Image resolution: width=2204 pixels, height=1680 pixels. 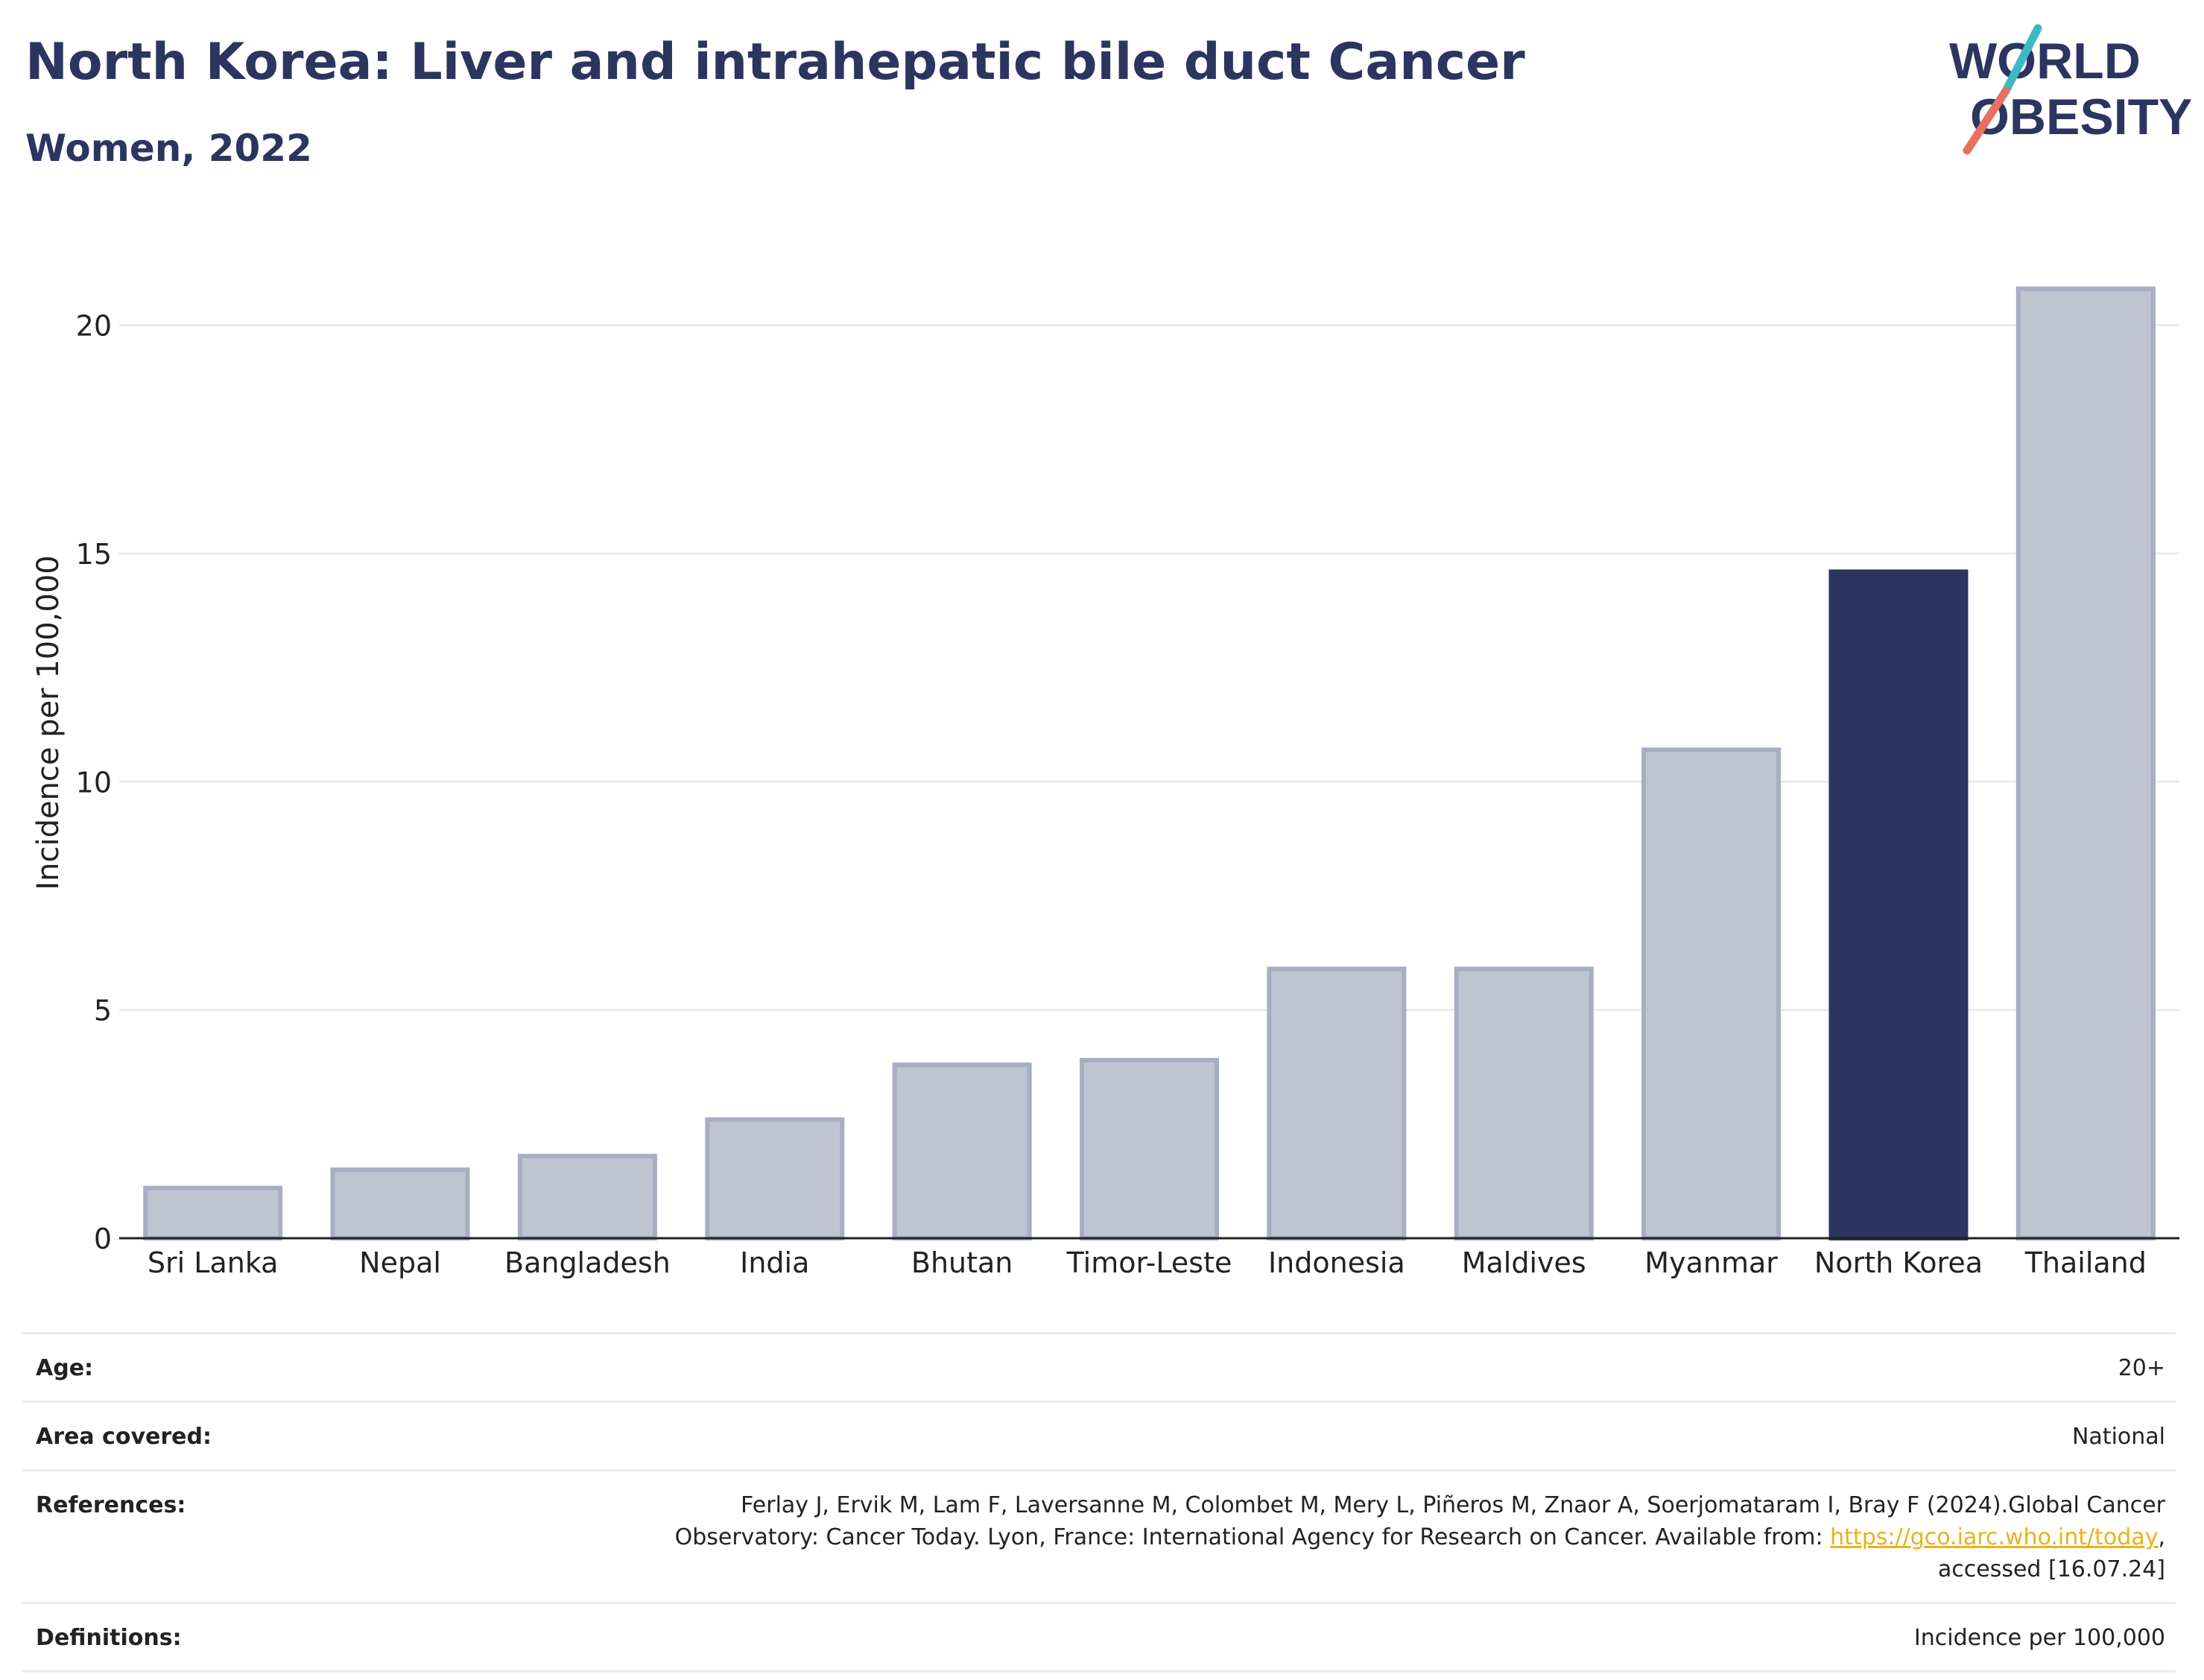 What do you see at coordinates (1149, 1149) in the screenshot?
I see `bar-timor-leste` at bounding box center [1149, 1149].